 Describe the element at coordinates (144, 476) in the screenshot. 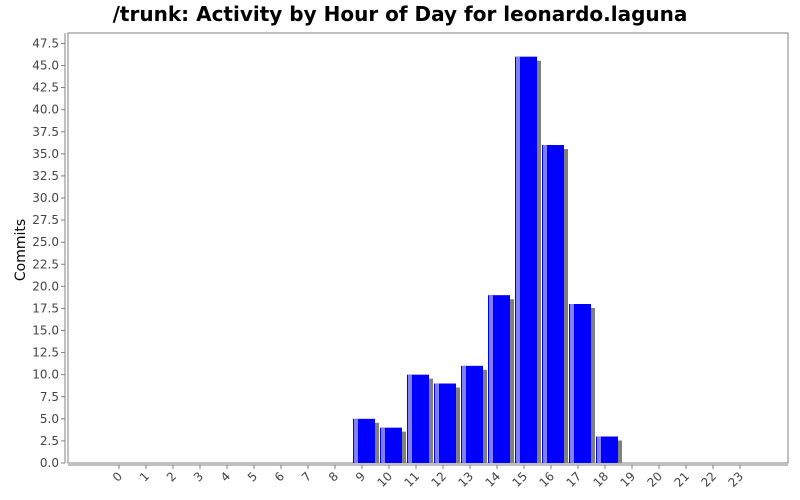

I see `x-tick-label: 1` at that location.